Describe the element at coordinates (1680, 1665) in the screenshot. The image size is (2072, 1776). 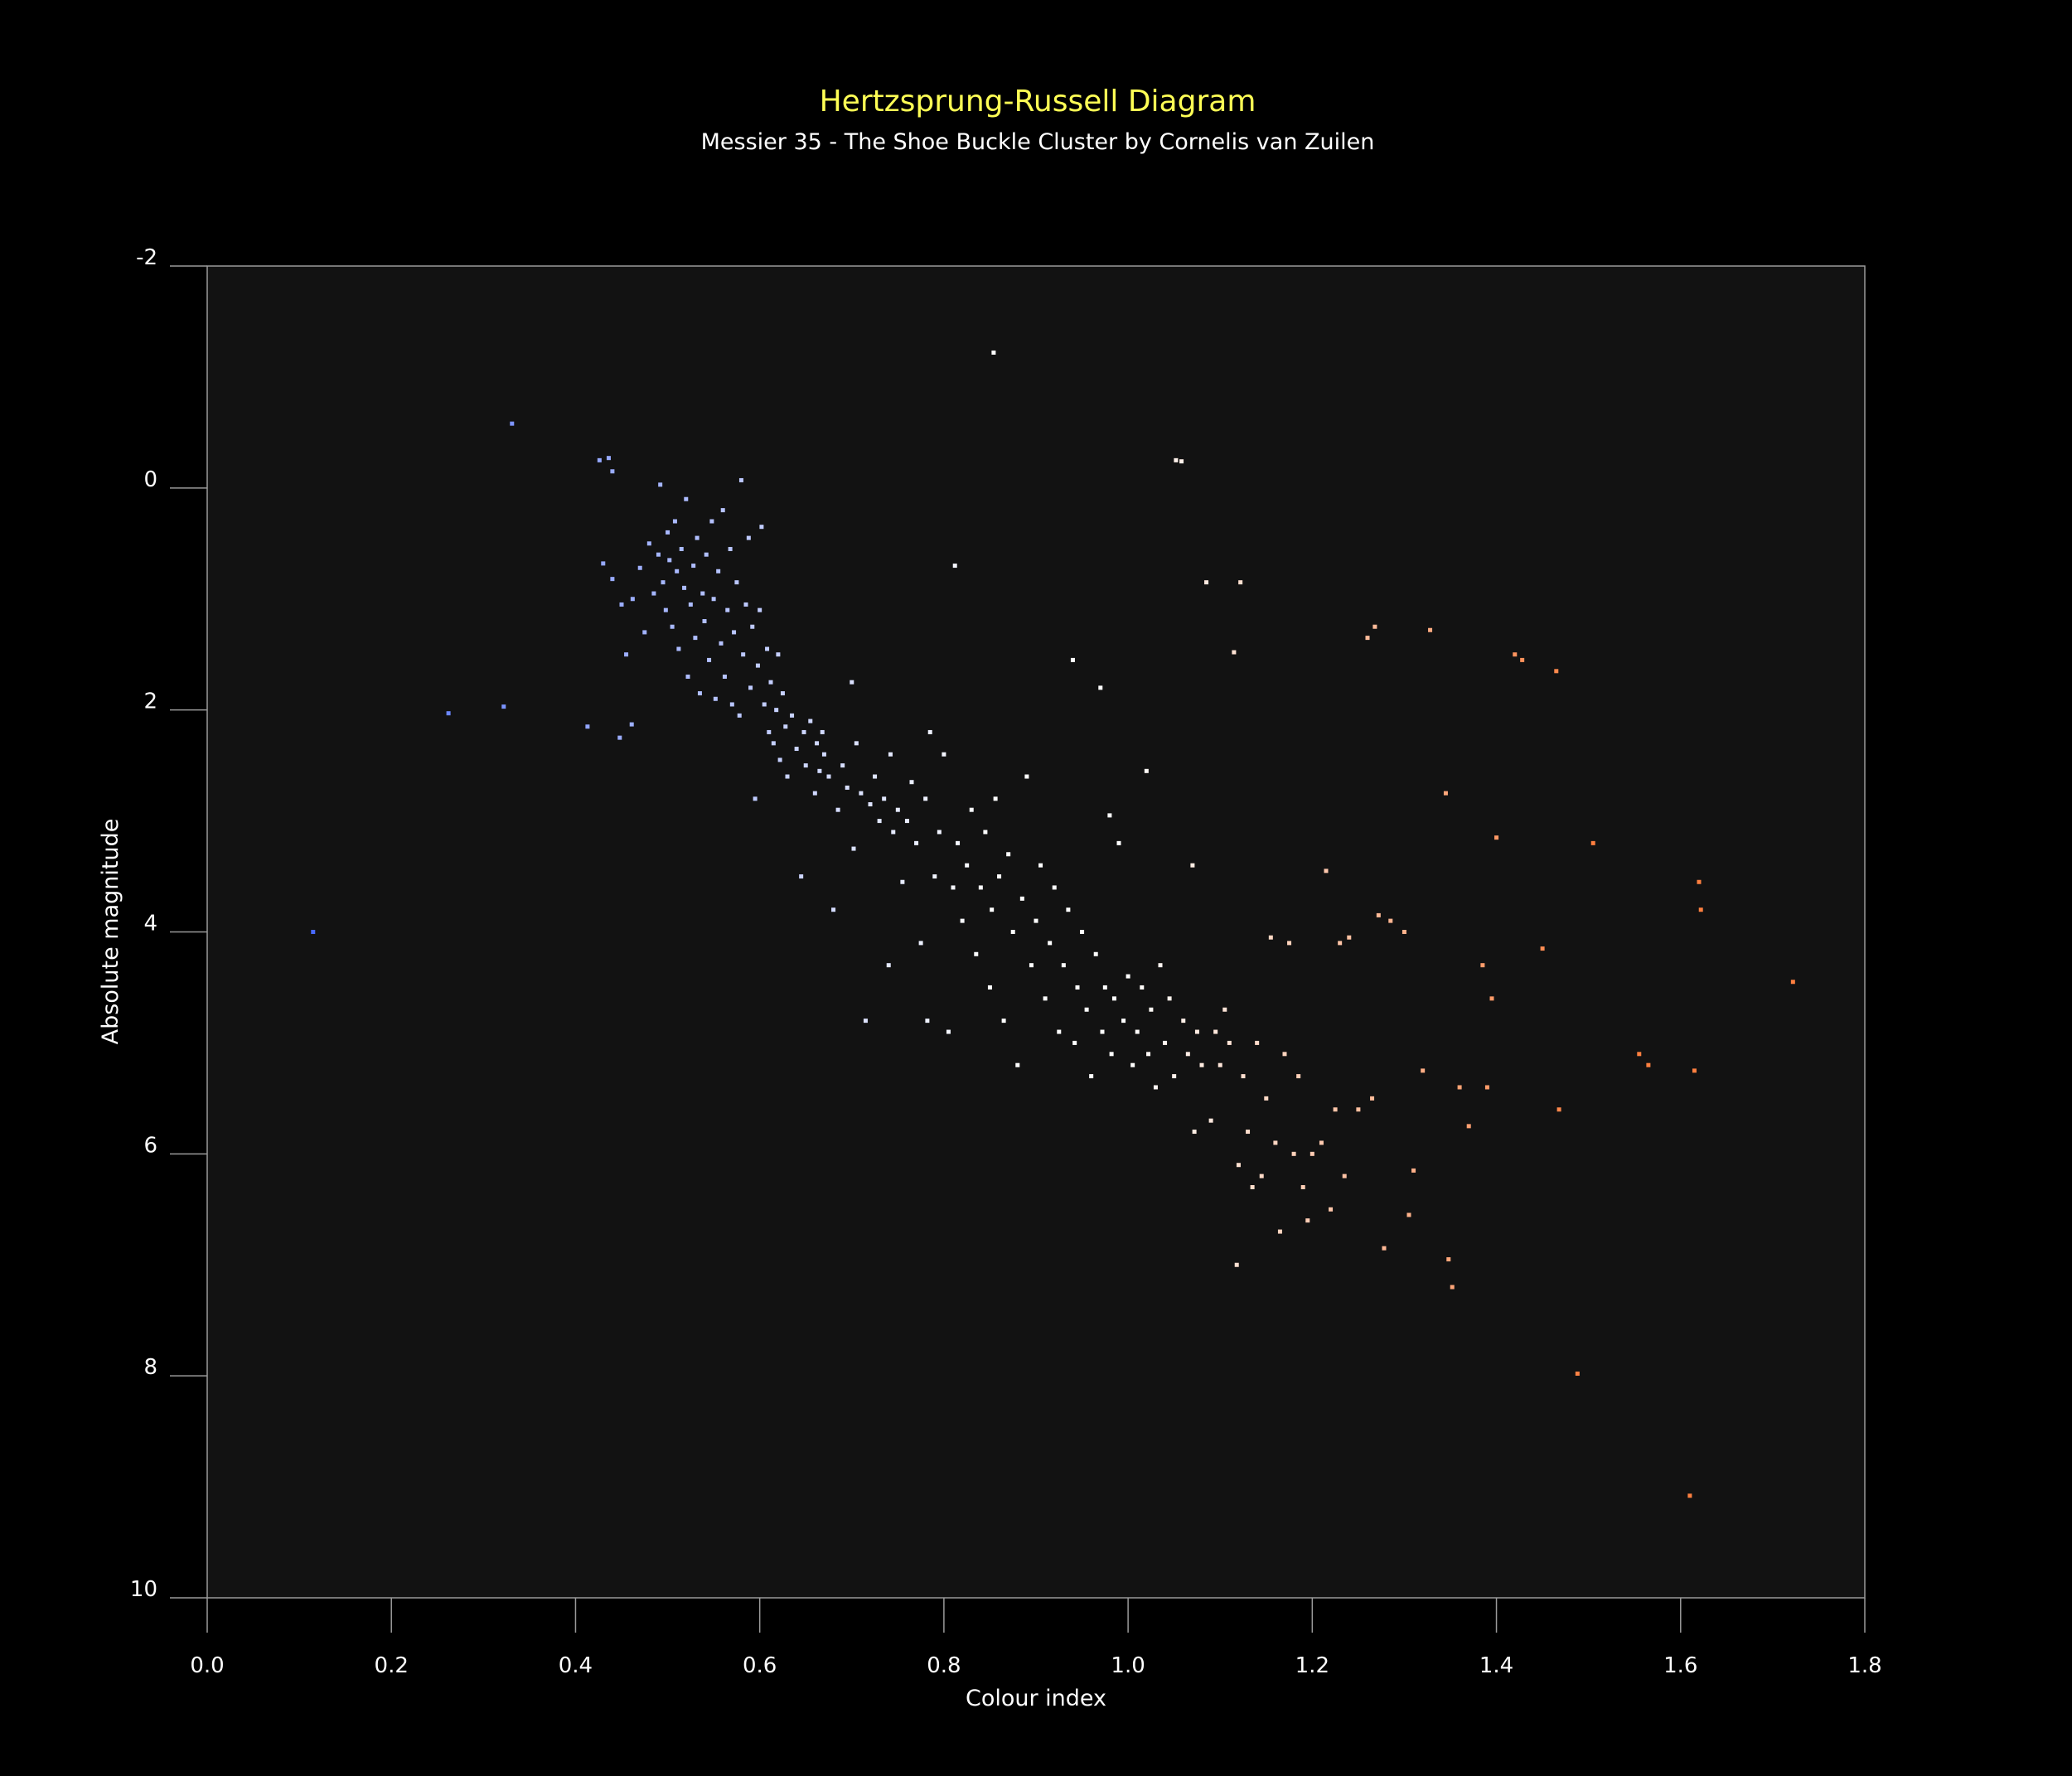
I see `x-tick-label: 1.6` at that location.